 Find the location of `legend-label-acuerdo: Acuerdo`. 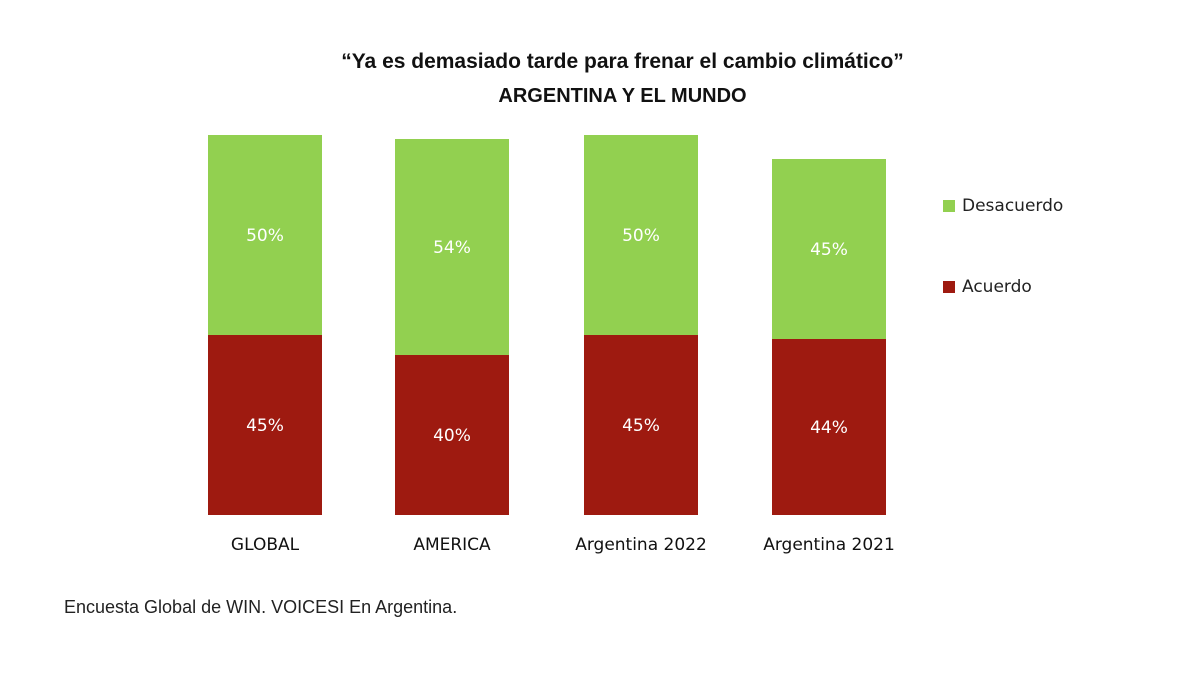

legend-label-acuerdo: Acuerdo is located at coordinates (997, 287).